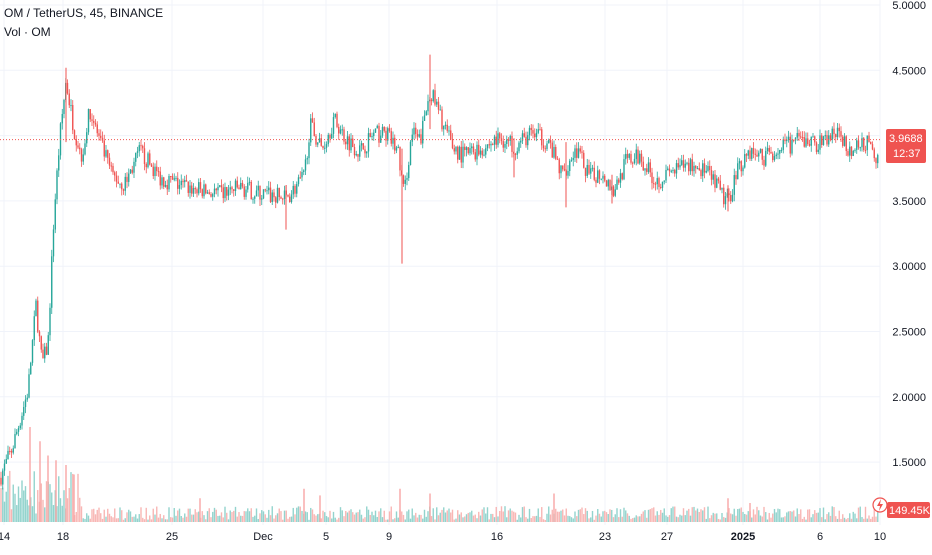  I want to click on time-axis: 14 18 25 Dec 5 9 16 23 27 2025 6 10, so click(443, 537).